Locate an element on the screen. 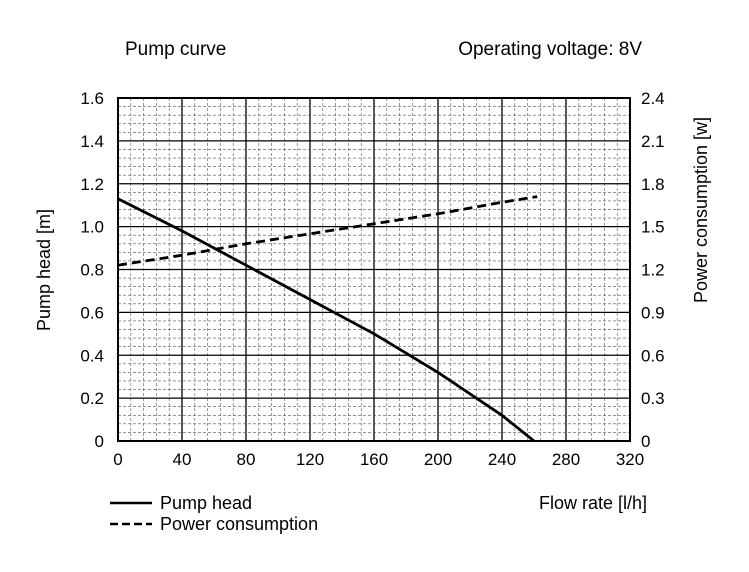 Image resolution: width=749 pixels, height=572 pixels. chart-title: Pump curve is located at coordinates (175, 49).